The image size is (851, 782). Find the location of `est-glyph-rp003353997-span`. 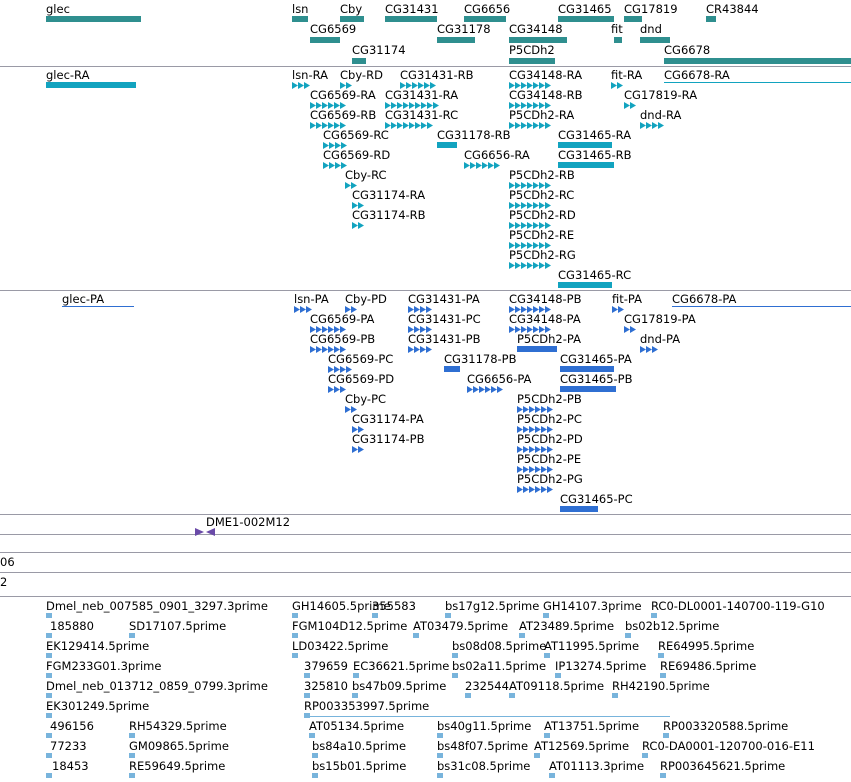

est-glyph-rp003353997-span is located at coordinates (487, 717).